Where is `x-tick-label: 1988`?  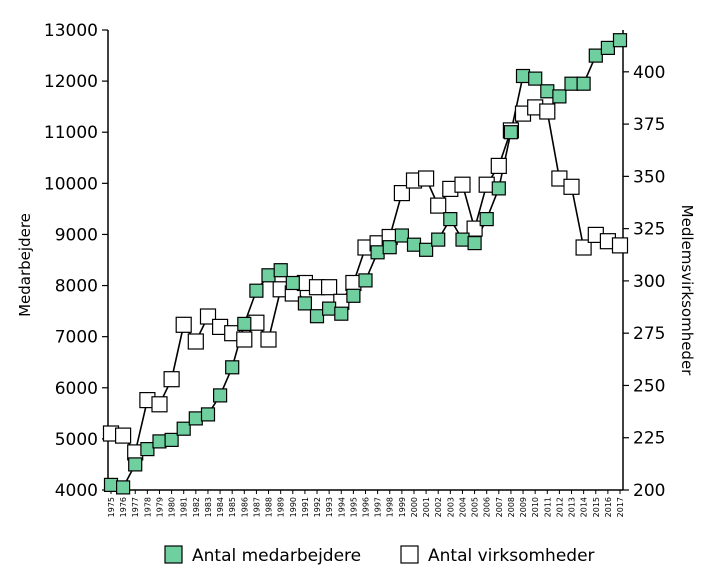
x-tick-label: 1988 is located at coordinates (269, 507).